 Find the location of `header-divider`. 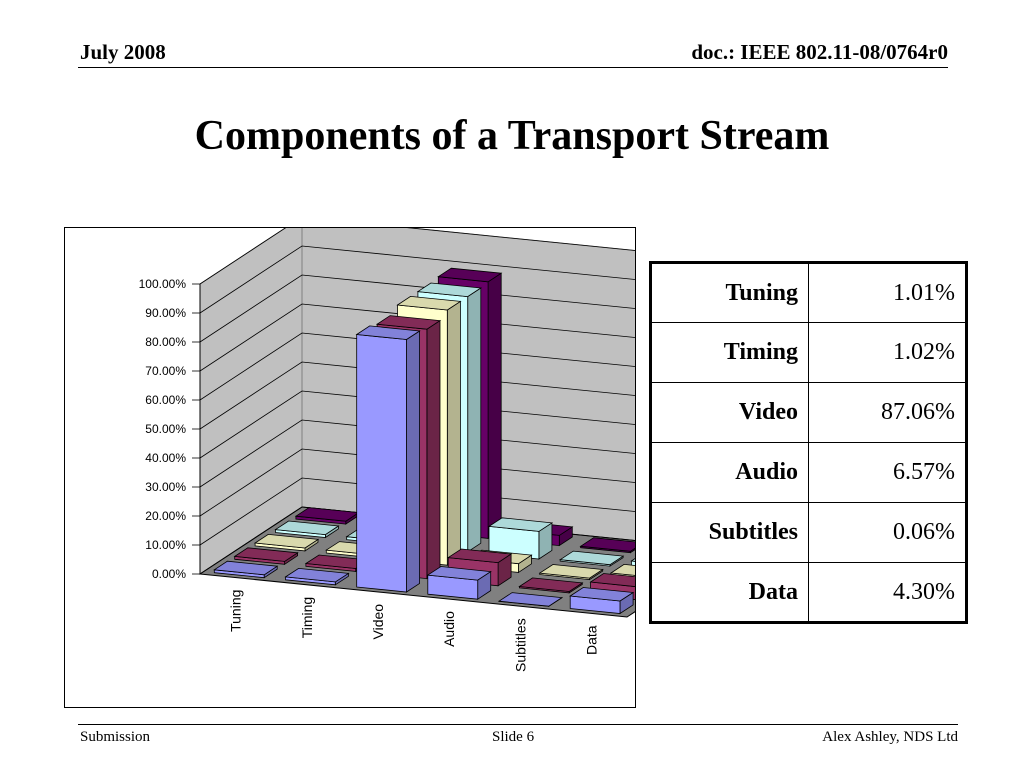

header-divider is located at coordinates (513, 67).